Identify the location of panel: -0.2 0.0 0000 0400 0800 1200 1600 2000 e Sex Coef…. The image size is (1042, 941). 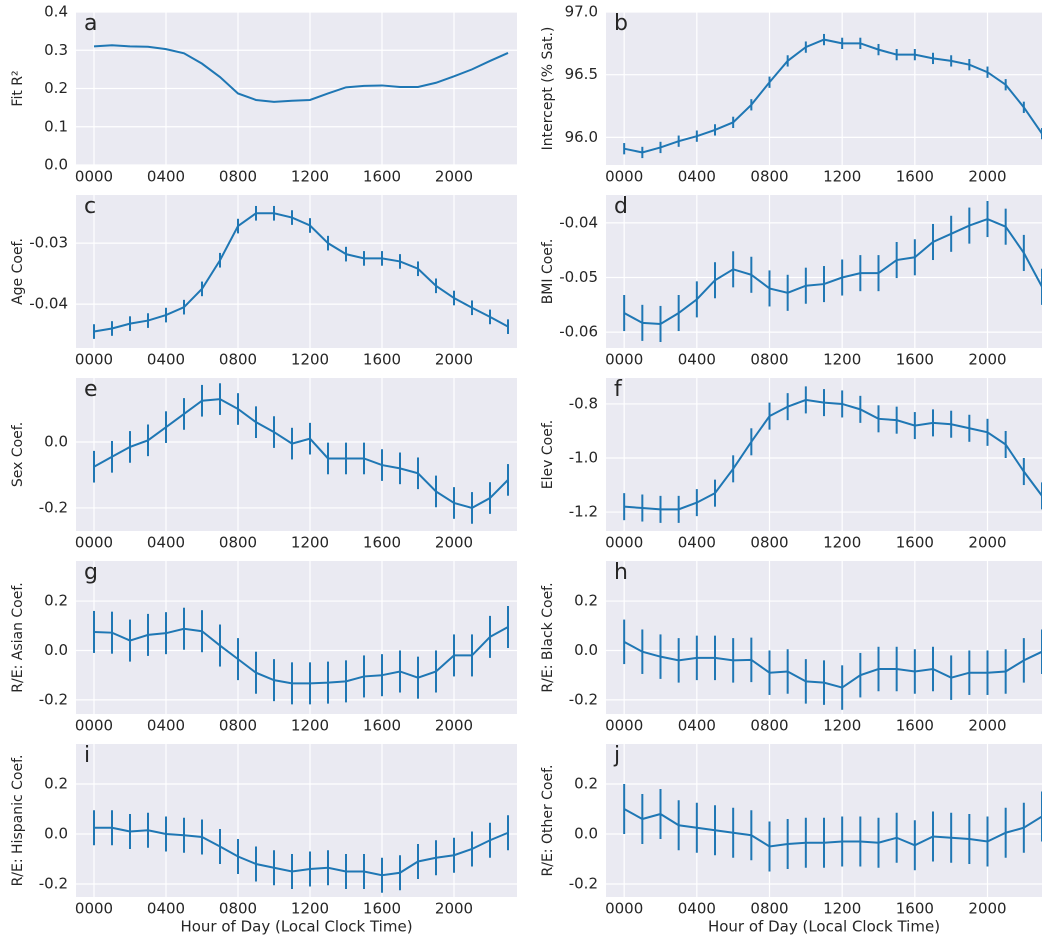
(263, 464).